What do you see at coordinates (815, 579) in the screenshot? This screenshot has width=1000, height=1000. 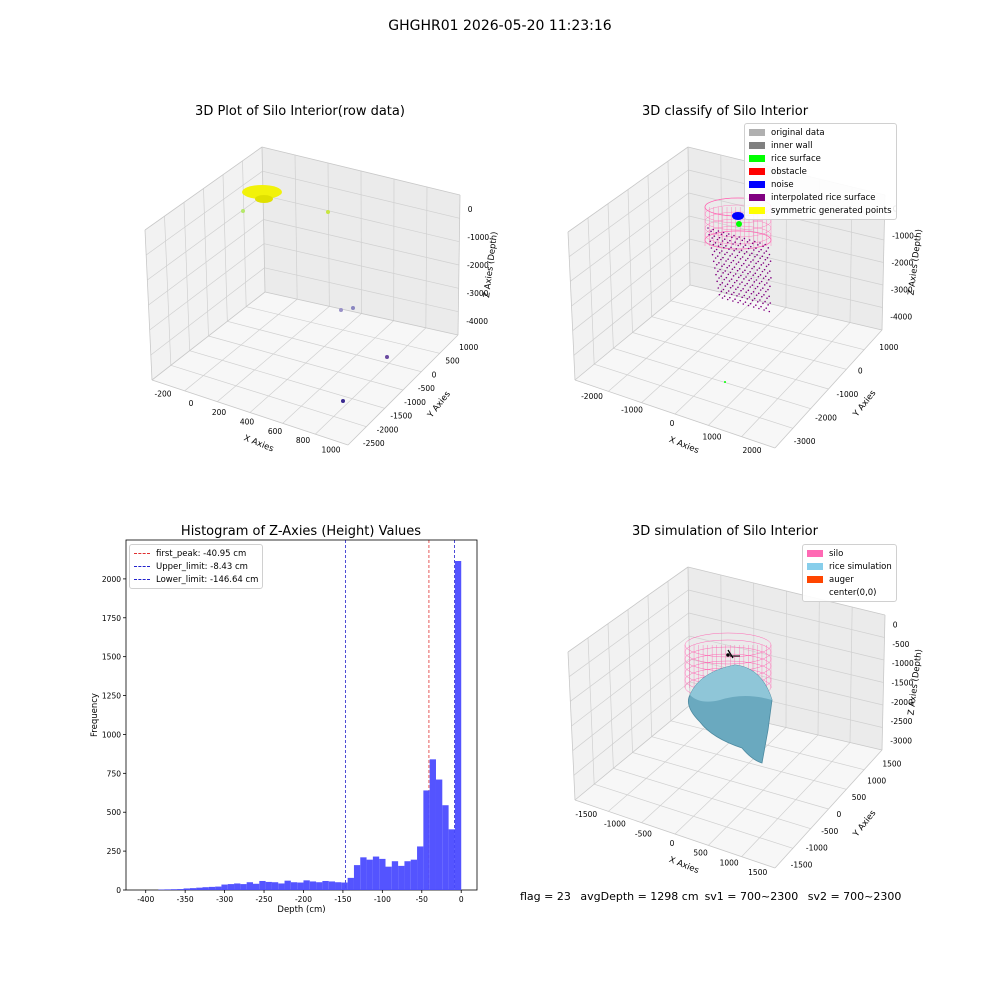 I see `legend-sim-swatch` at bounding box center [815, 579].